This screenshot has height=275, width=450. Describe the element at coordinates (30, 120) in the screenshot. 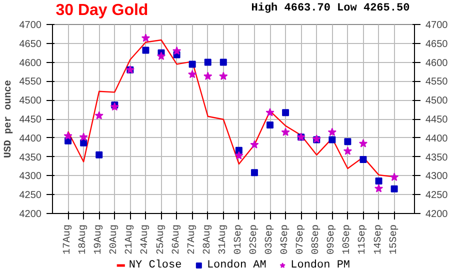

I see `y-tick-label: 4450` at that location.